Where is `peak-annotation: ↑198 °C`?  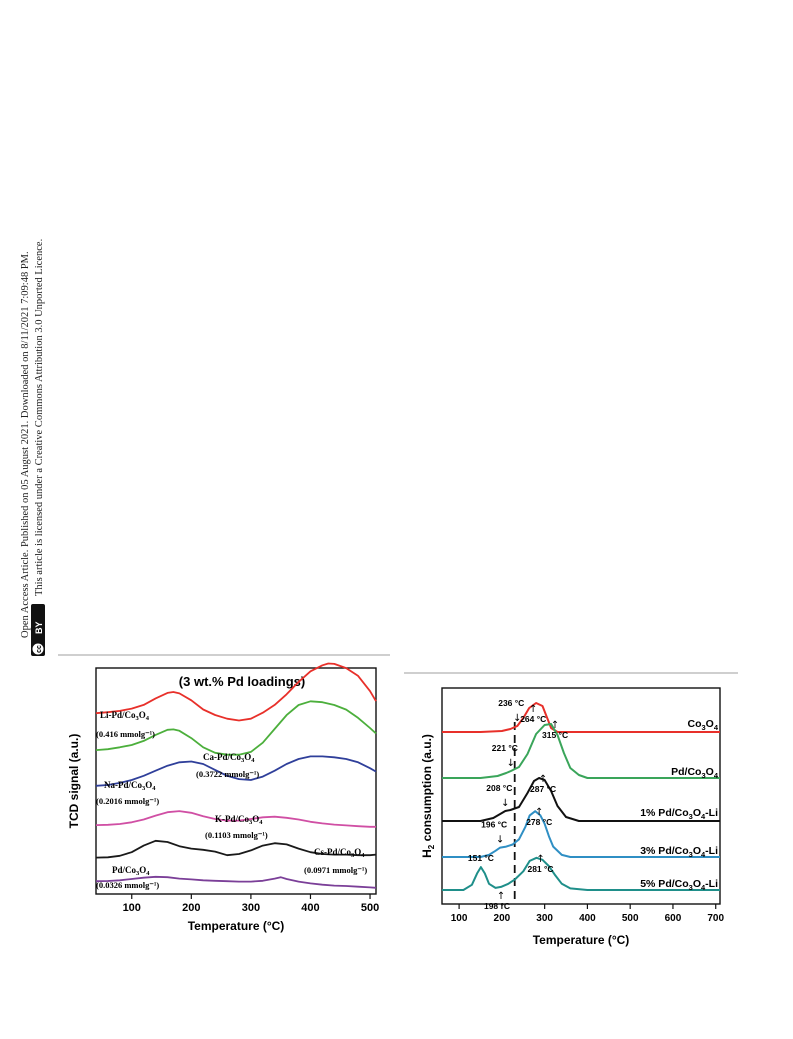 peak-annotation: ↑198 °C is located at coordinates (497, 901).